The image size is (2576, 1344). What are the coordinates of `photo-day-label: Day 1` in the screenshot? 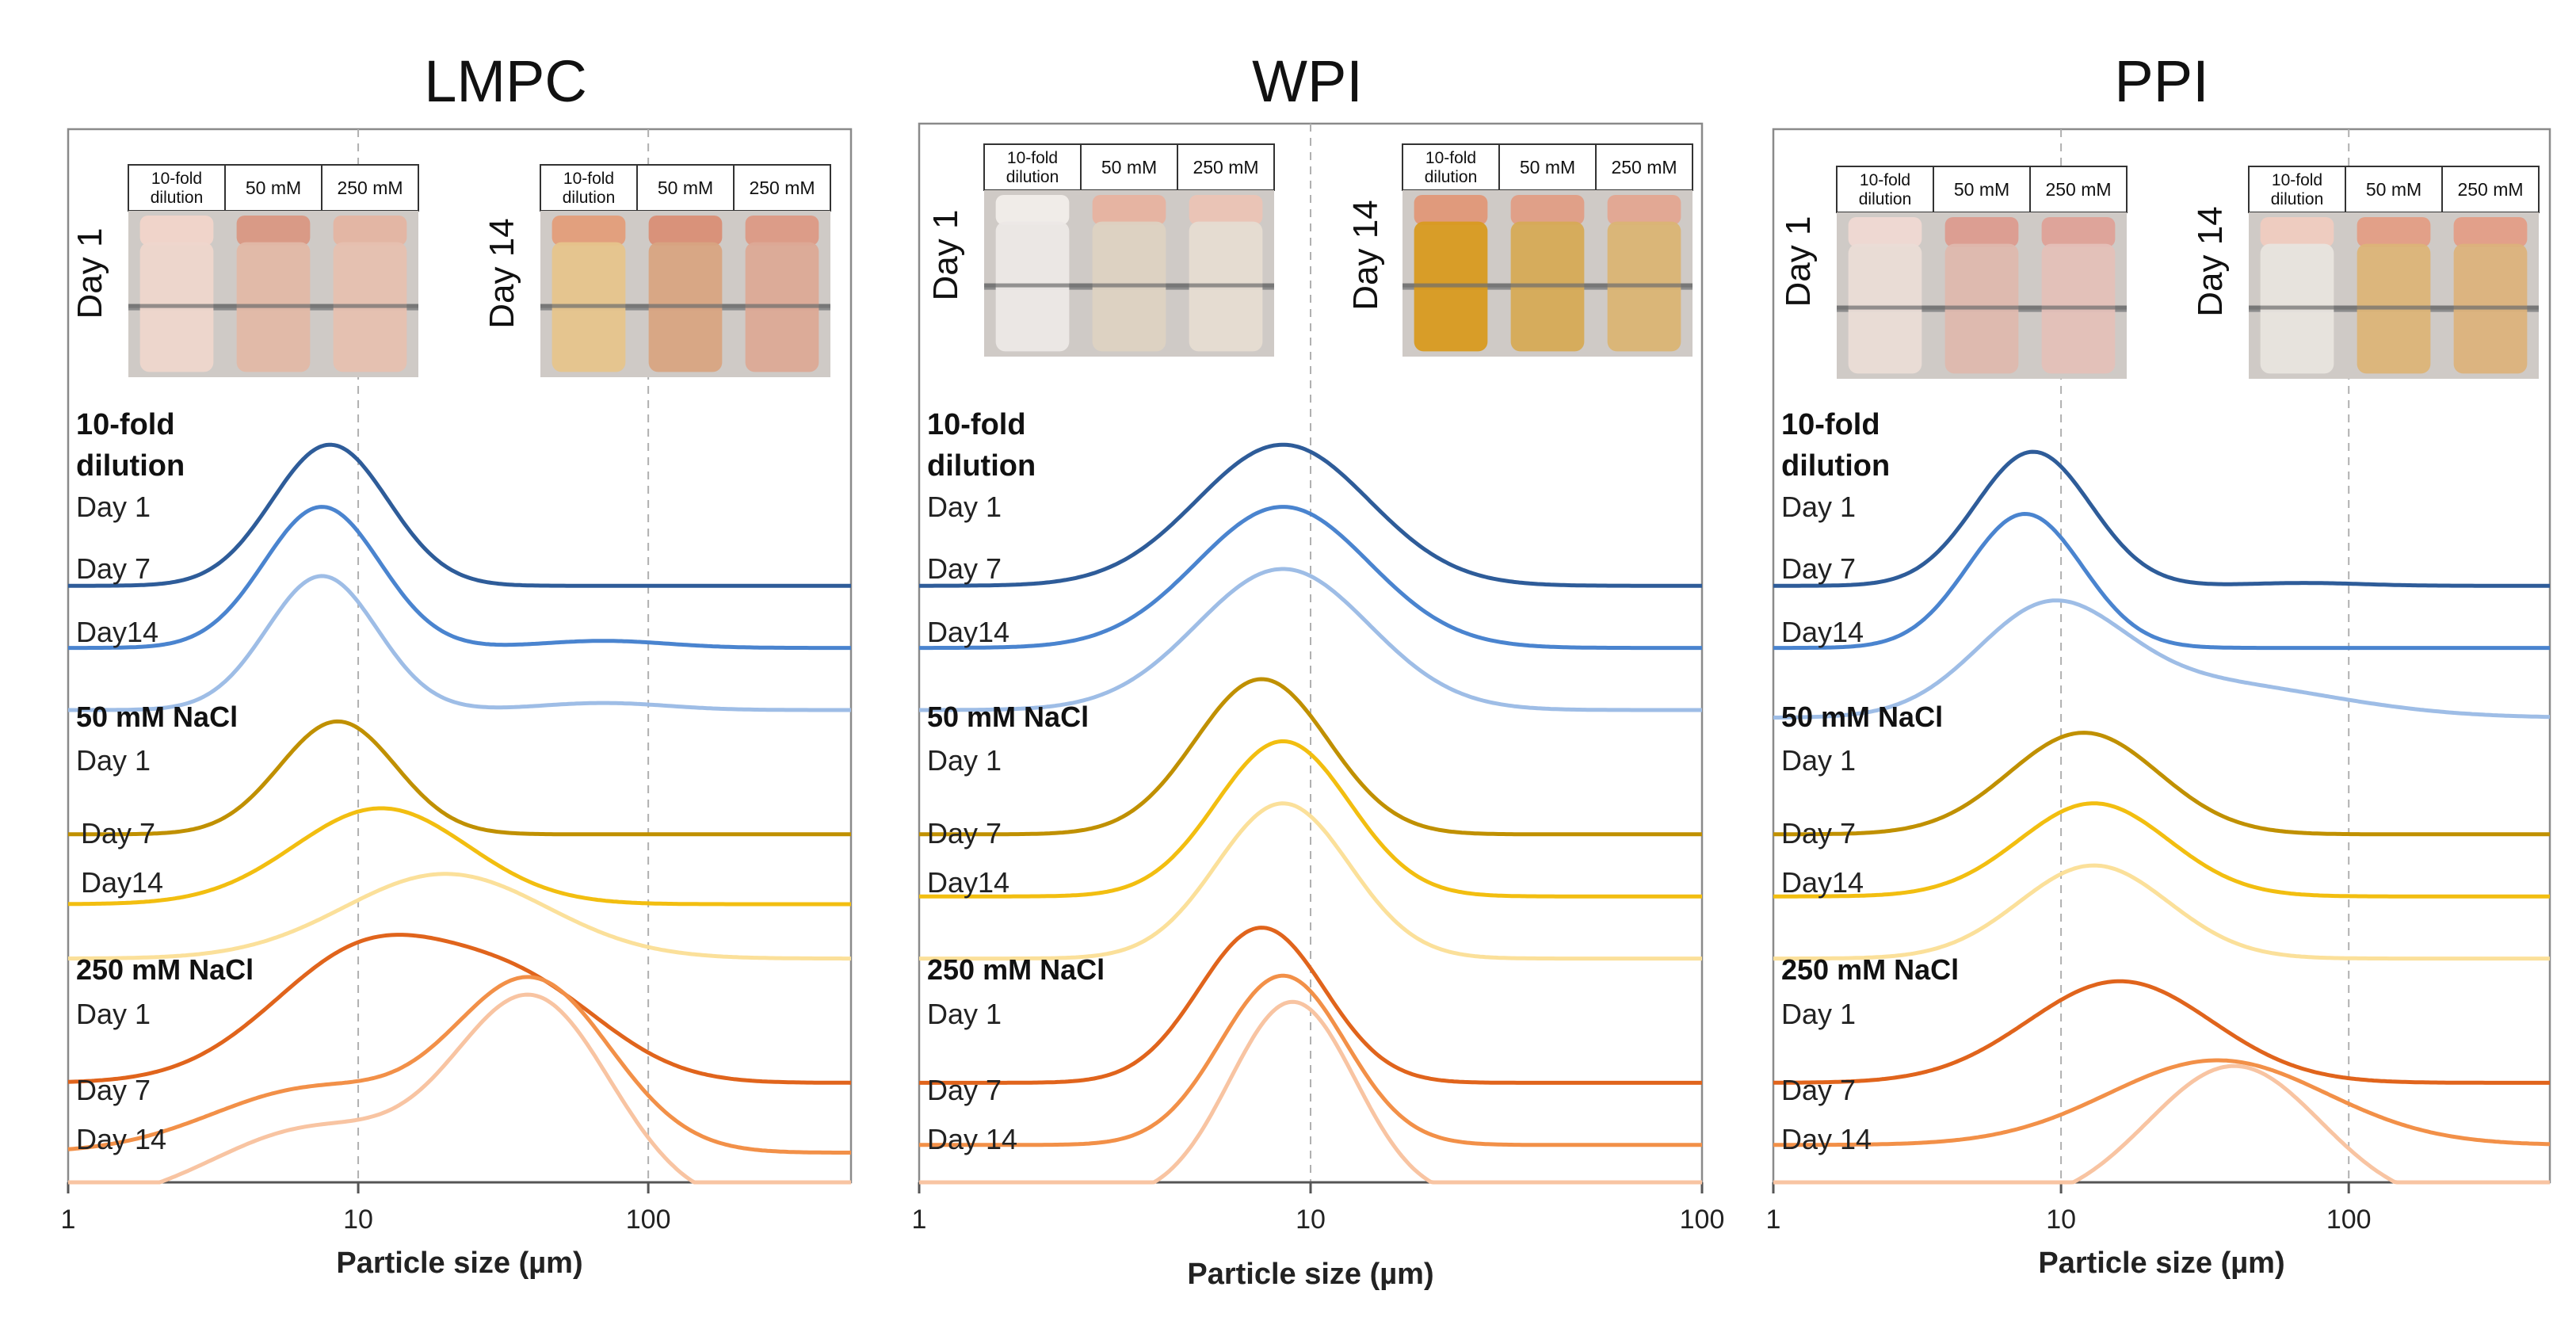 It's located at (945, 255).